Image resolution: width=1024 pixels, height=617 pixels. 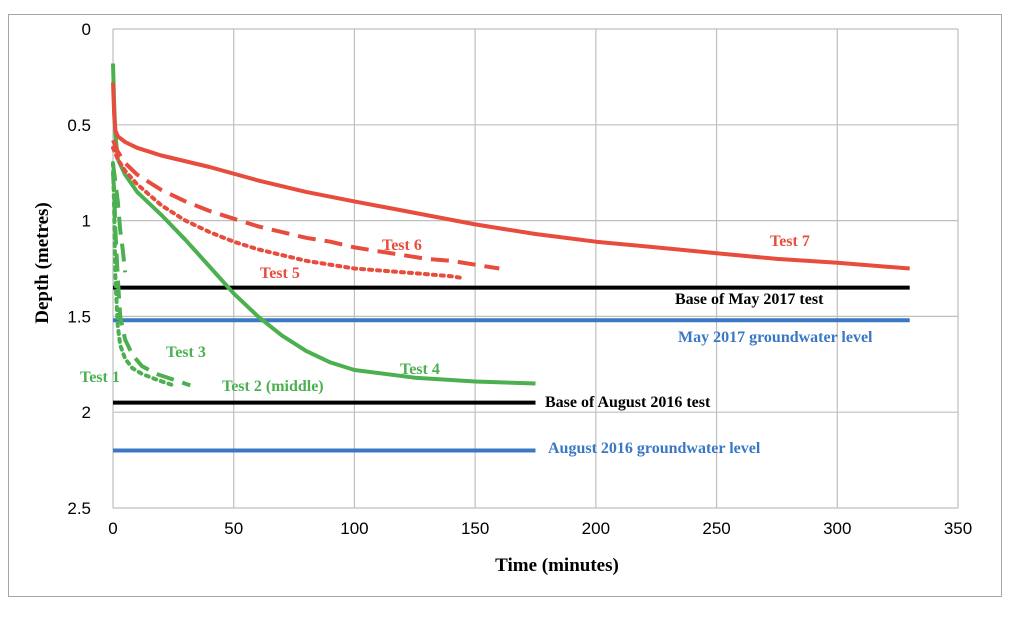 I want to click on y-tick-label: 0.5, so click(x=79, y=125).